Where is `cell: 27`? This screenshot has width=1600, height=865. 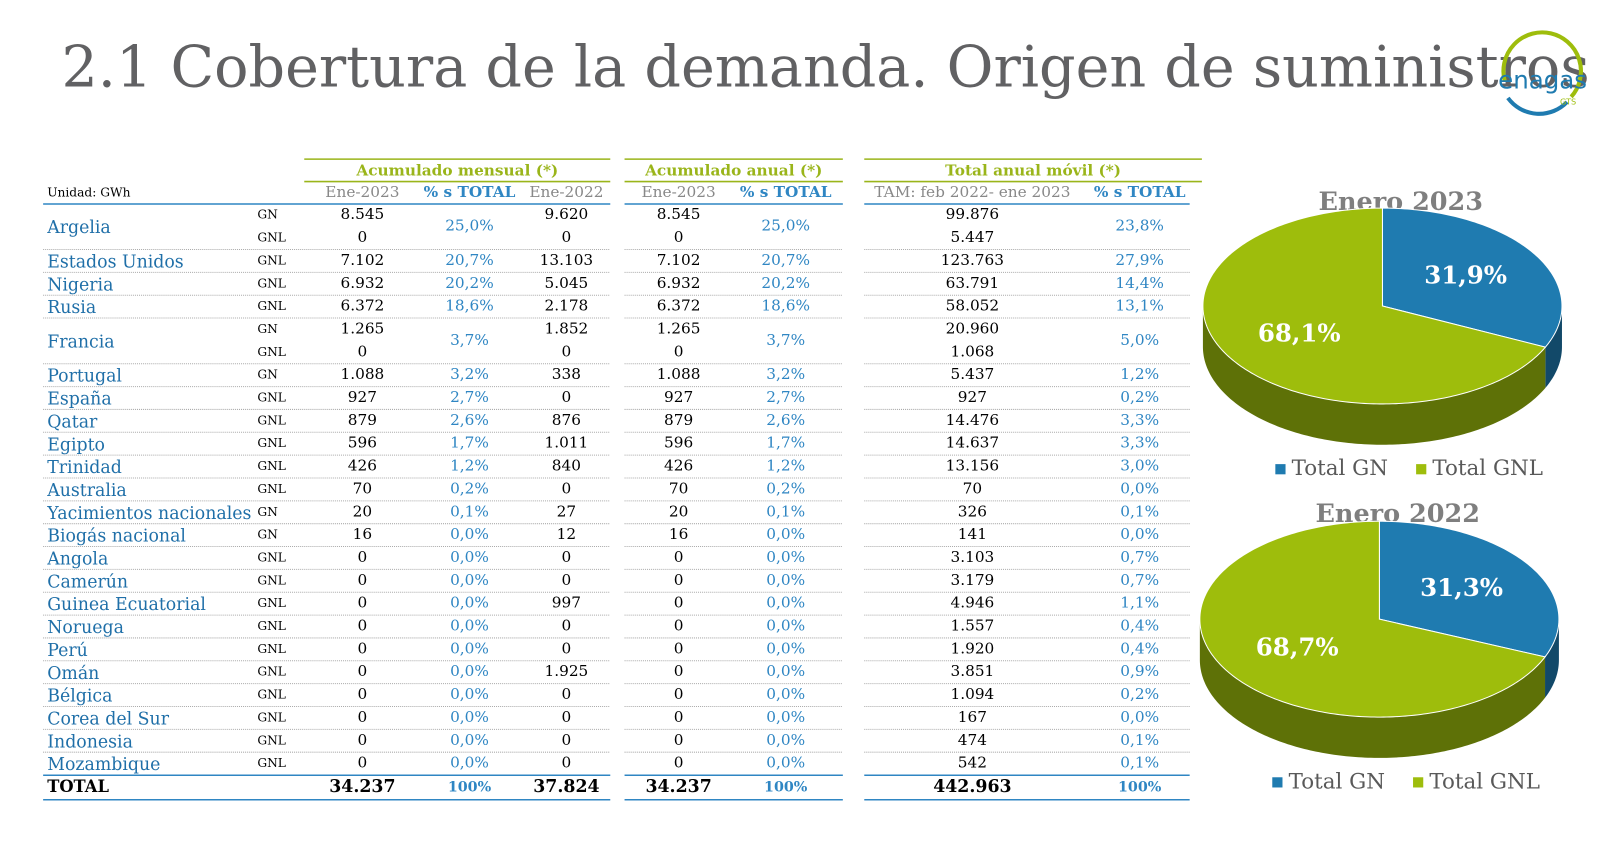
cell: 27 is located at coordinates (566, 511).